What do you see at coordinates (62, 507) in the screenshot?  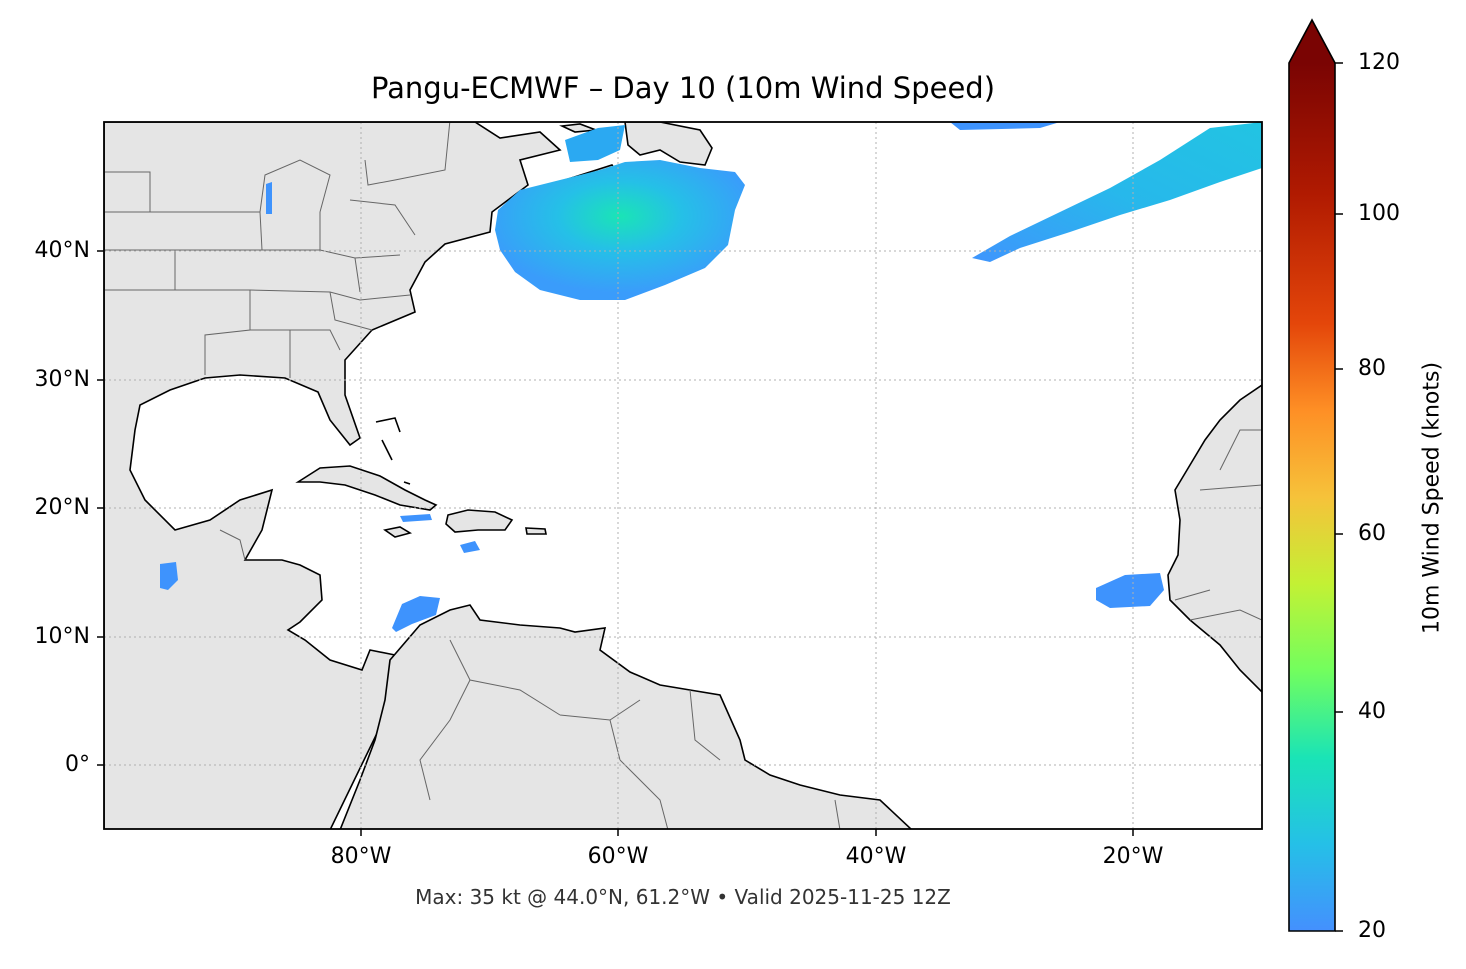 I see `lat-label-20n: 20°N` at bounding box center [62, 507].